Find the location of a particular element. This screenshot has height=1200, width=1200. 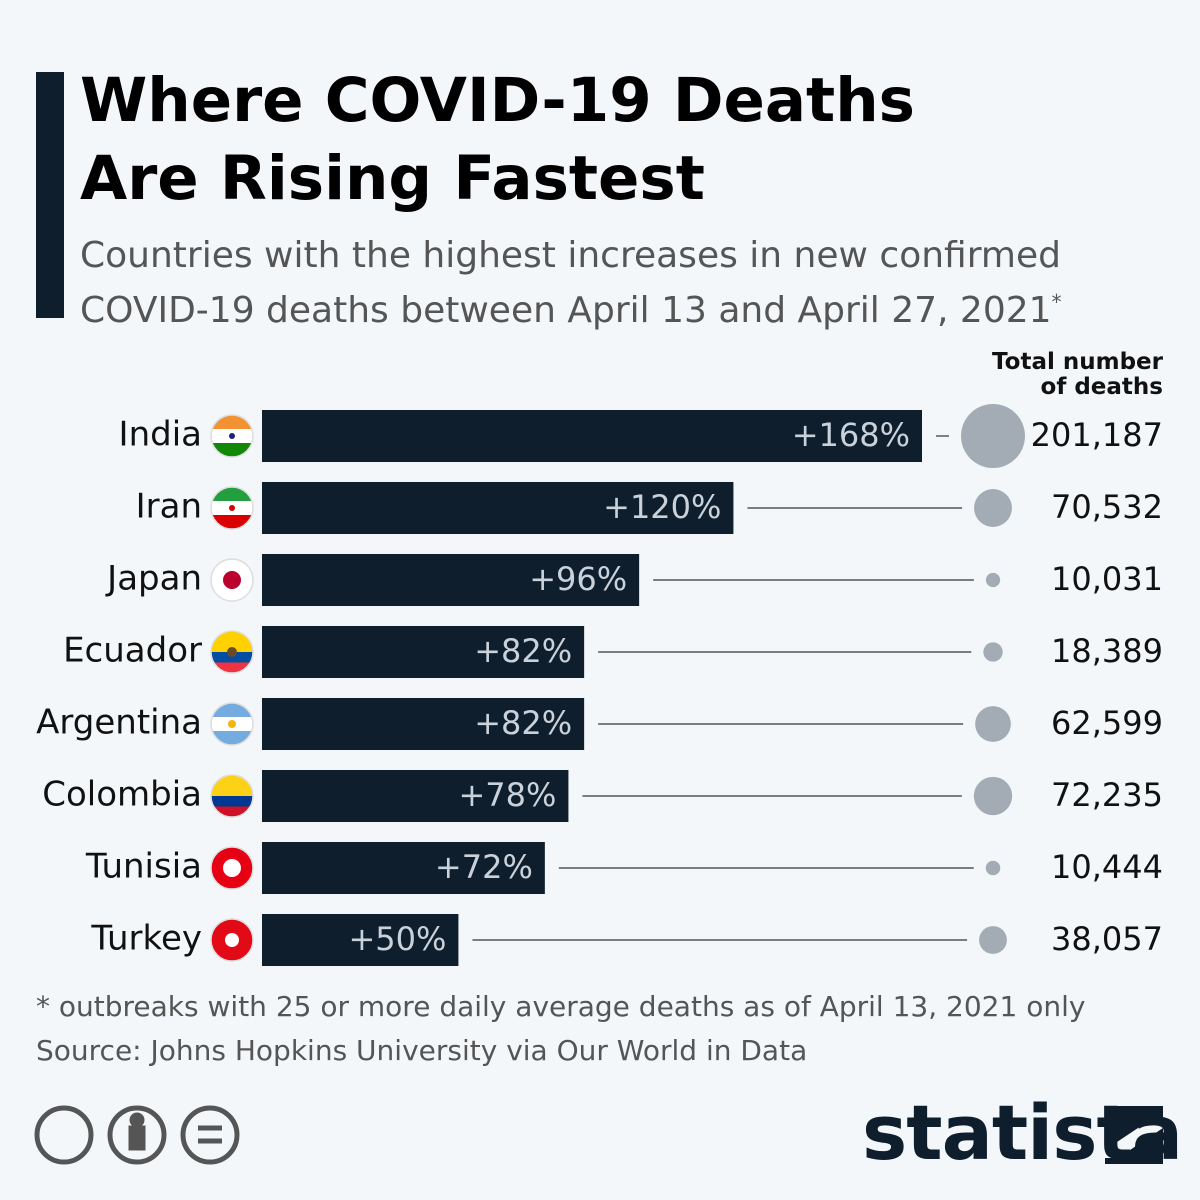

title-accent is located at coordinates (50, 195).